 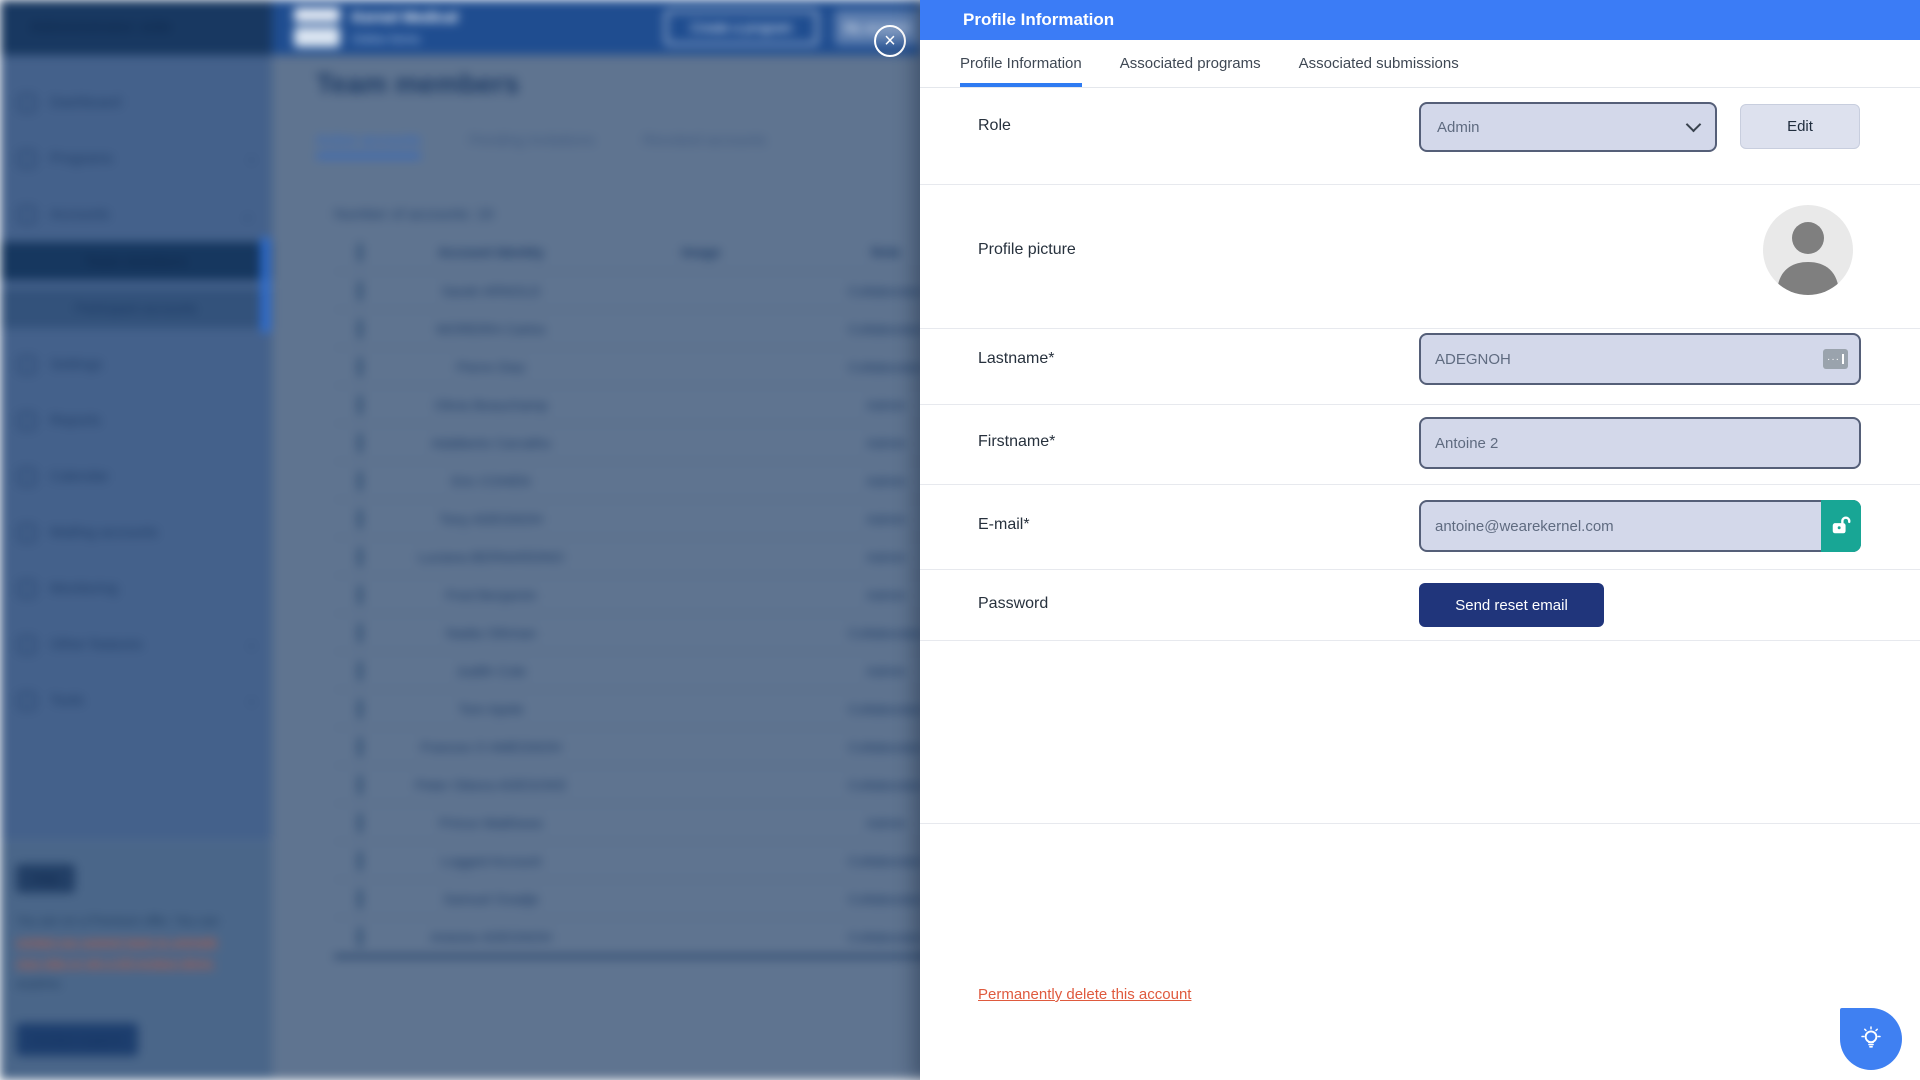 What do you see at coordinates (654, 291) in the screenshot?
I see `table-row: Sarah ARNOLD Collaborator` at bounding box center [654, 291].